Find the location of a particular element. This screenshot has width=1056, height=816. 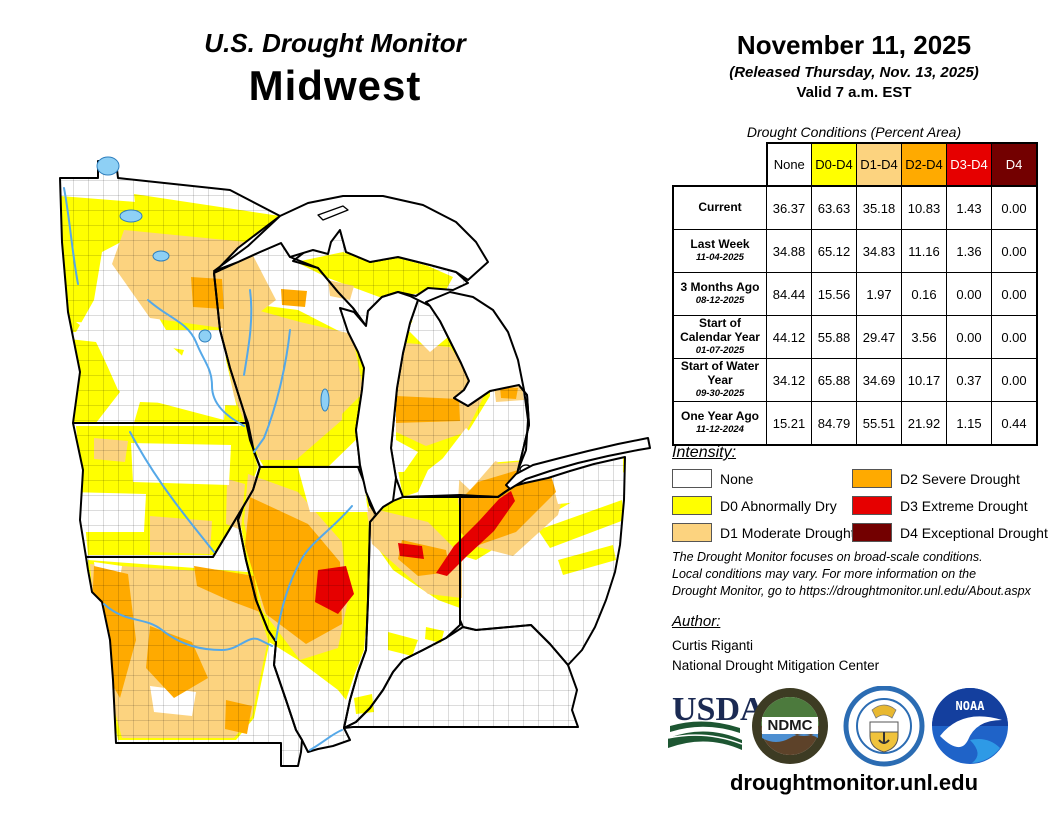

lake-of-the-woods is located at coordinates (108, 166).